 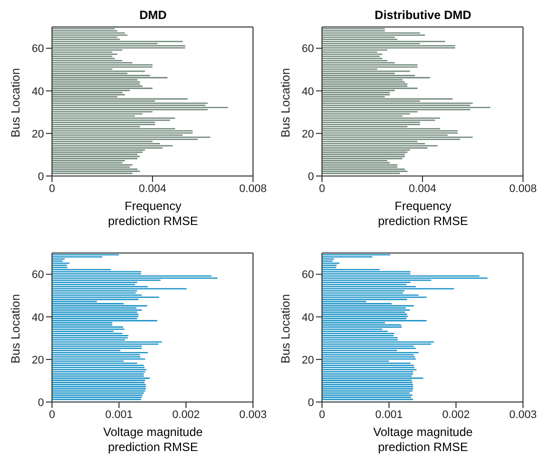 What do you see at coordinates (423, 15) in the screenshot?
I see `chart-title: Distributive DMD` at bounding box center [423, 15].